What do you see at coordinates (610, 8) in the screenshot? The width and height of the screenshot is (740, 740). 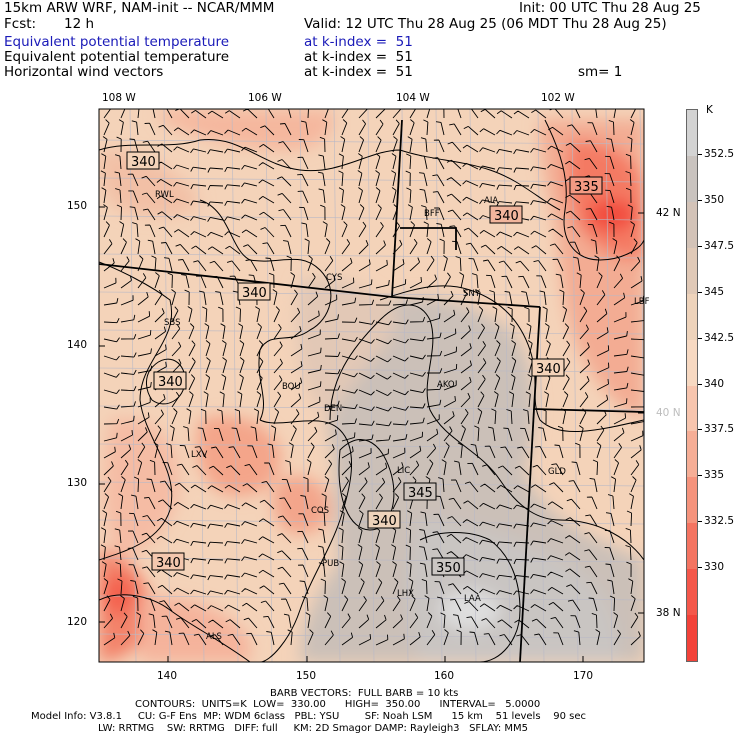 I see `init-time: Init: 00 UTC Thu 28 Aug 25` at bounding box center [610, 8].